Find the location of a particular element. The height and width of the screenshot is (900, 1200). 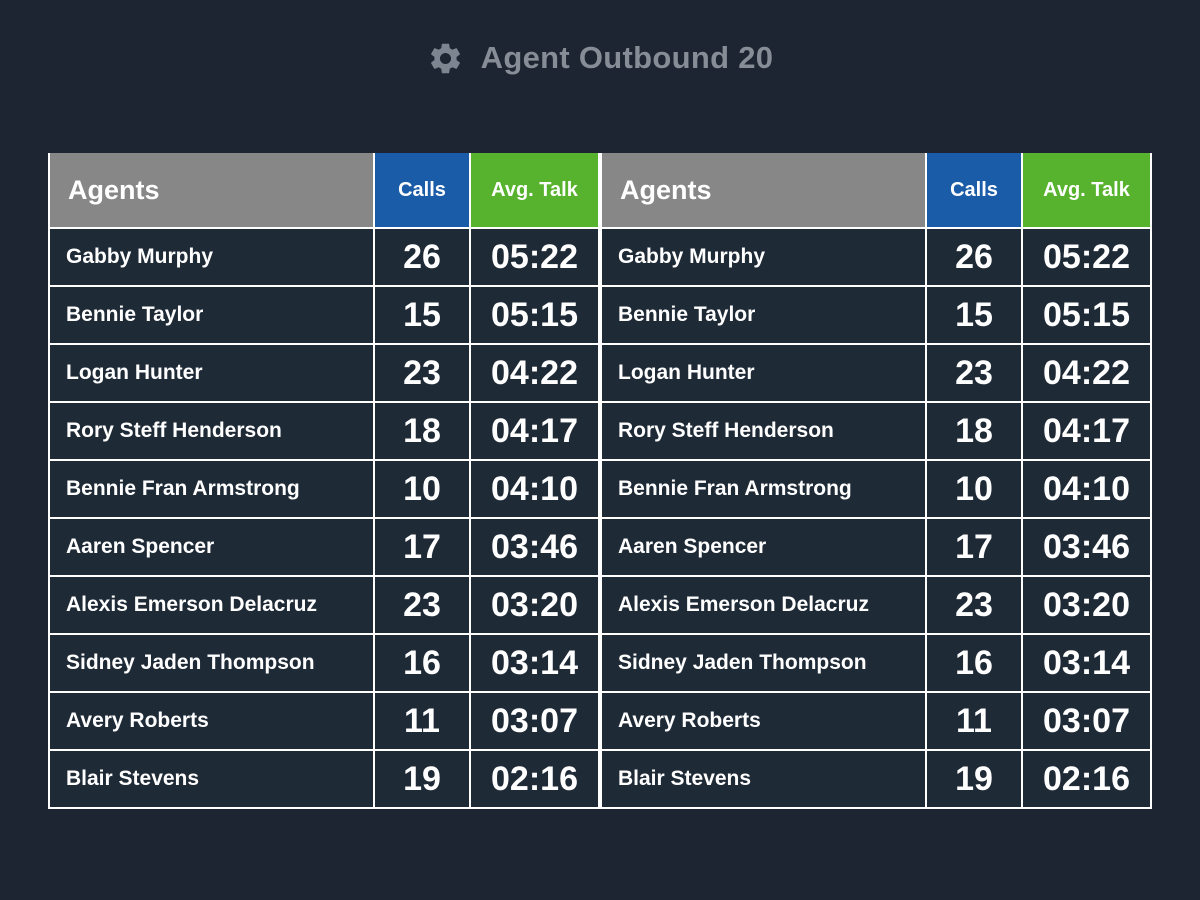

page-title: Agent Outbound 20 is located at coordinates (627, 57).